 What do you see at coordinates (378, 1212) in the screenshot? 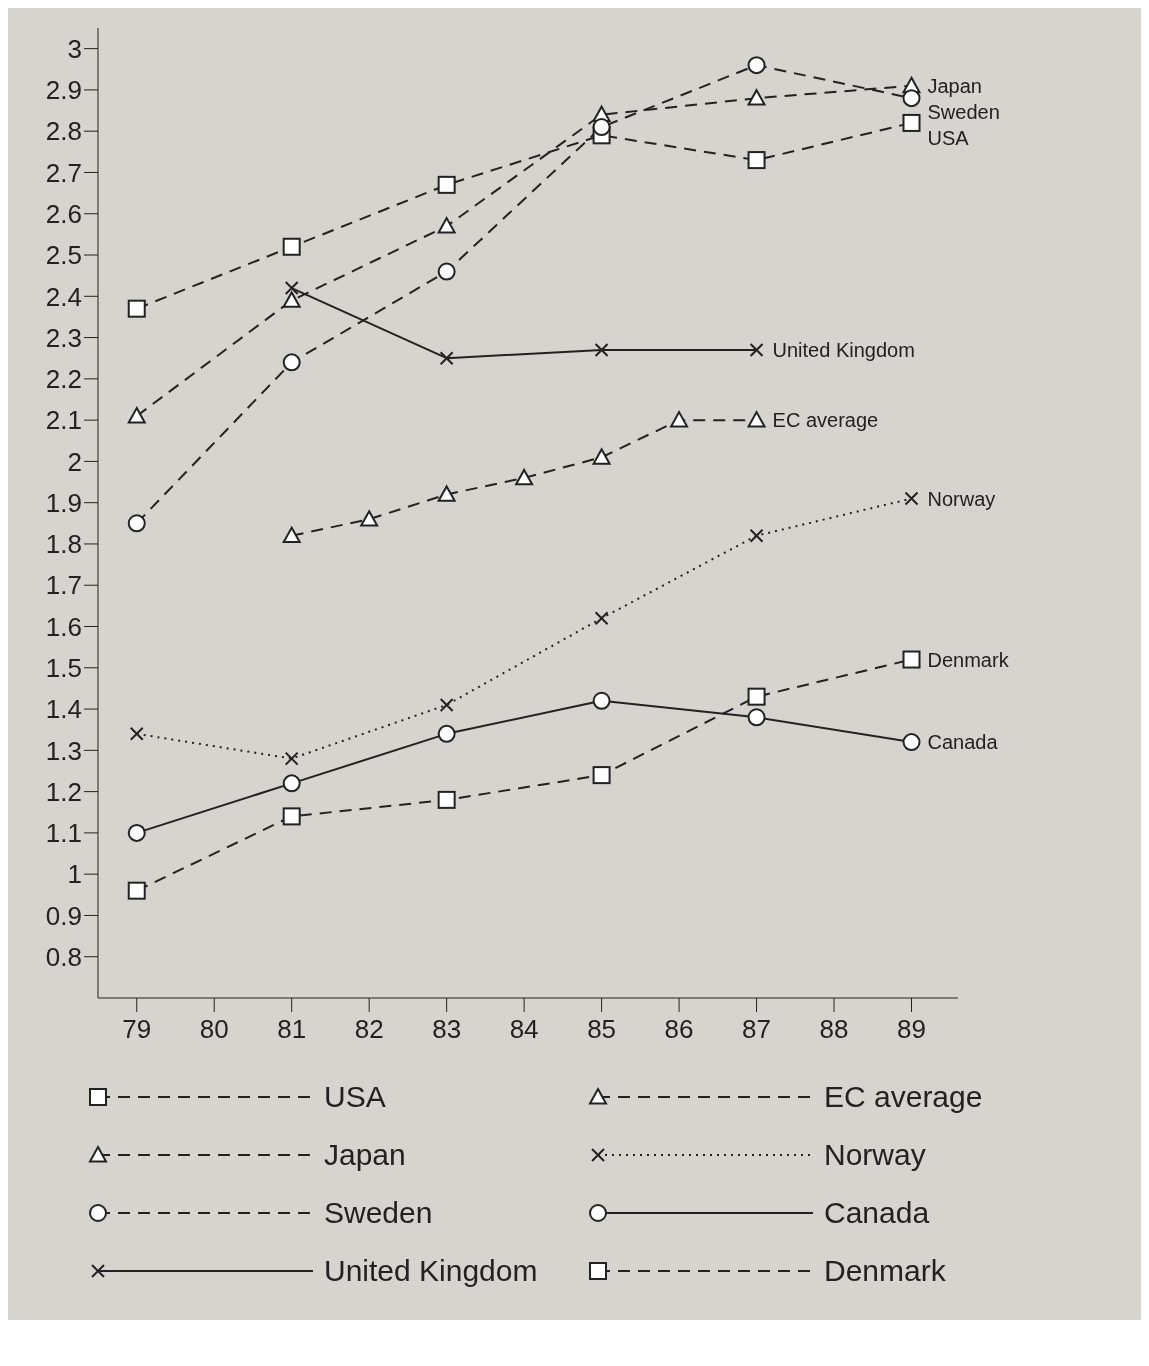
I see `text: Sweden` at bounding box center [378, 1212].